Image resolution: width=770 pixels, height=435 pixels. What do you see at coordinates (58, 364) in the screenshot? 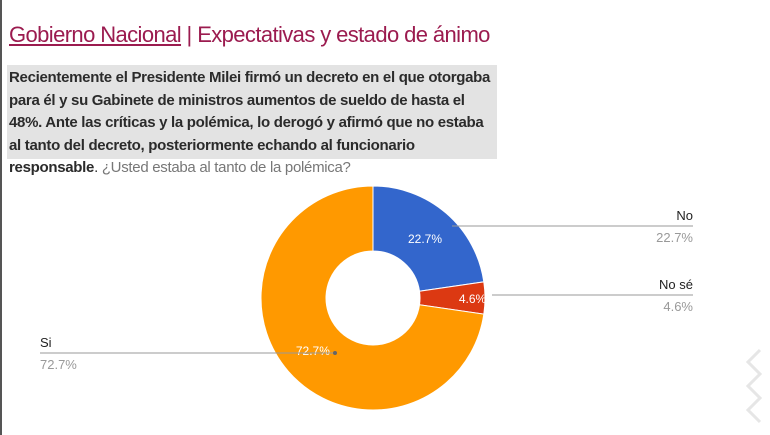
I see `legend-value: 72.7%` at bounding box center [58, 364].